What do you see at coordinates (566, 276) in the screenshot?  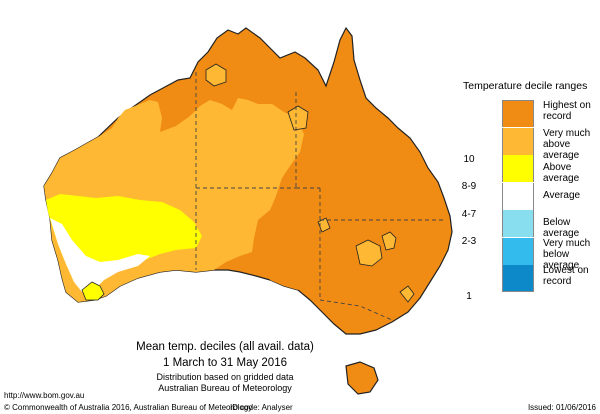 I see `legend-label: Lowest on record` at bounding box center [566, 276].